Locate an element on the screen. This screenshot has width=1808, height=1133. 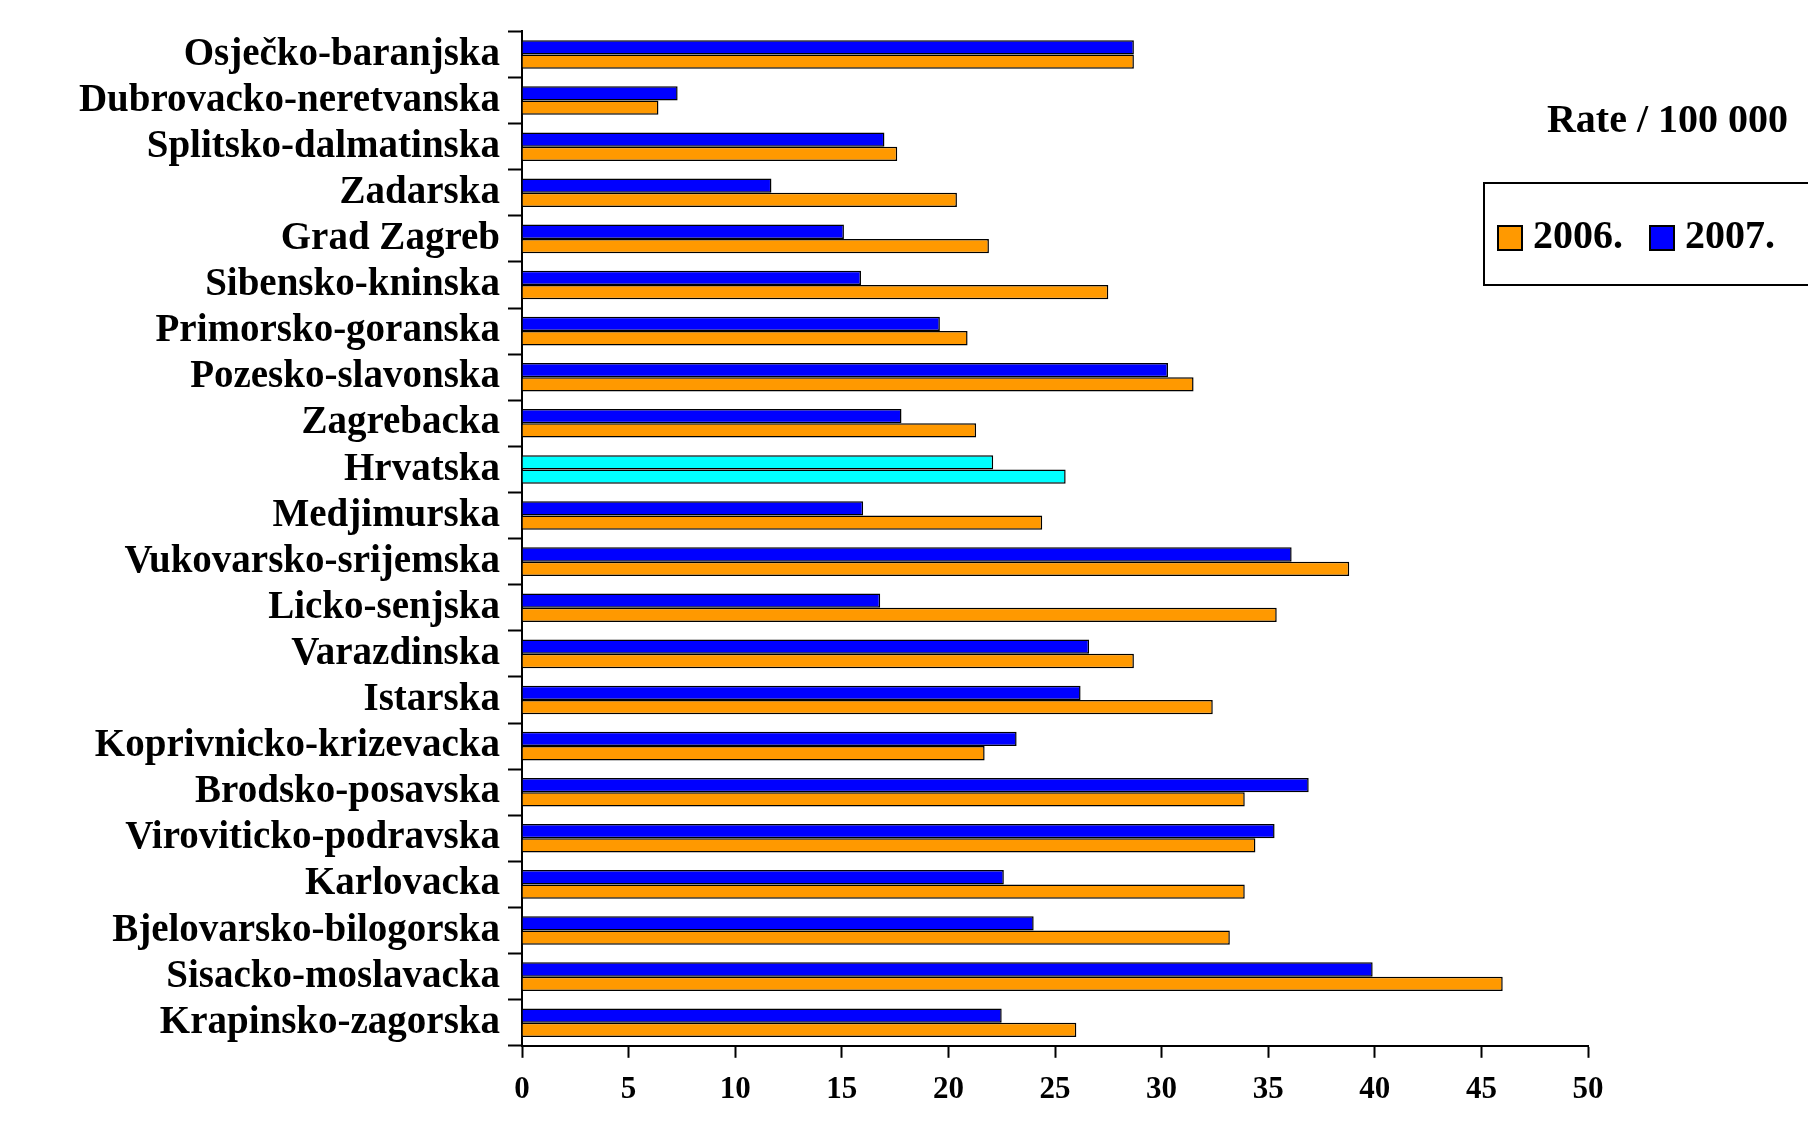
y-tick-label: Medjimurska is located at coordinates (386, 512).